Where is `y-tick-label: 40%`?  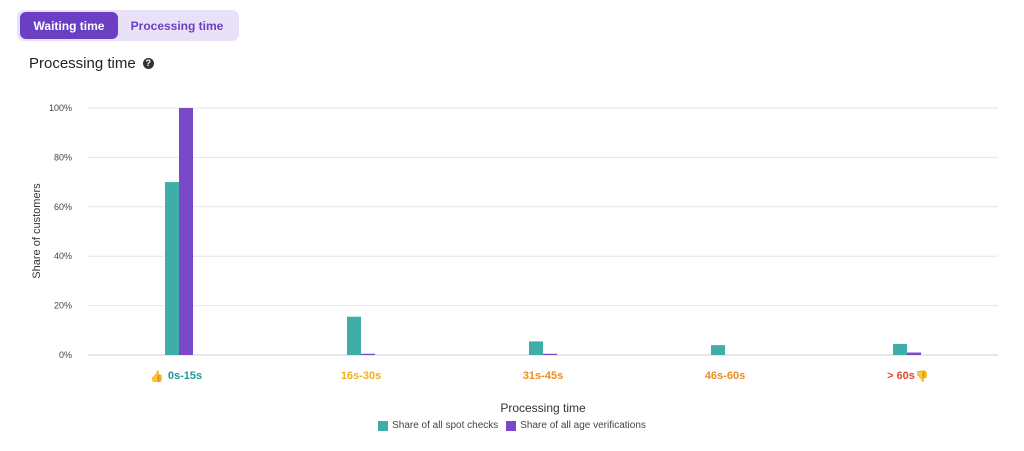
y-tick-label: 40% is located at coordinates (63, 256).